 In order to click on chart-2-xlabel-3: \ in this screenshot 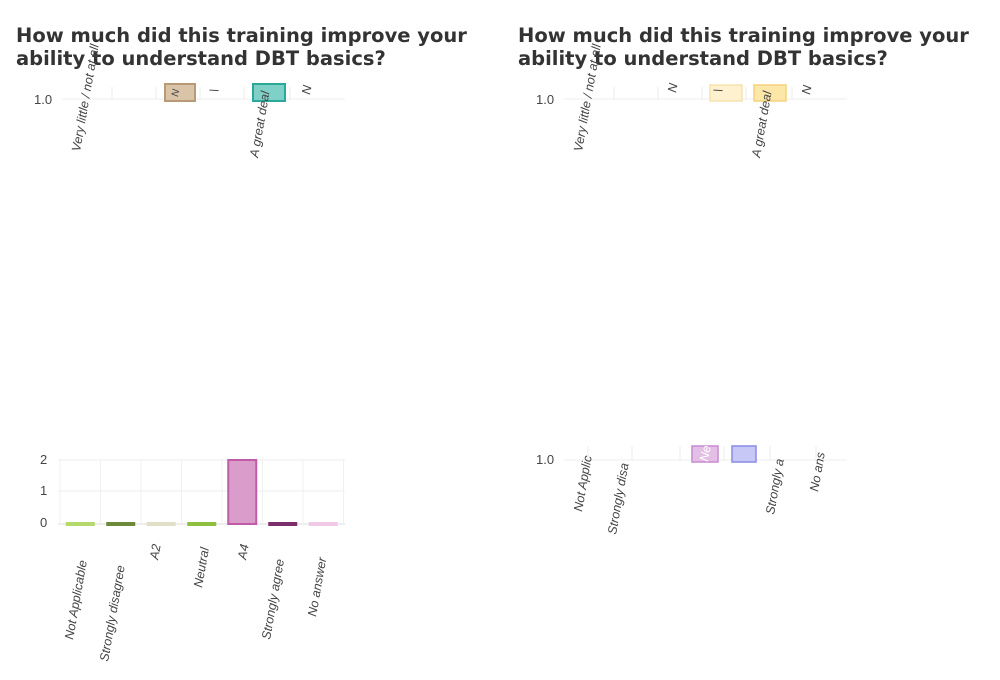, I will do `click(718, 91)`.